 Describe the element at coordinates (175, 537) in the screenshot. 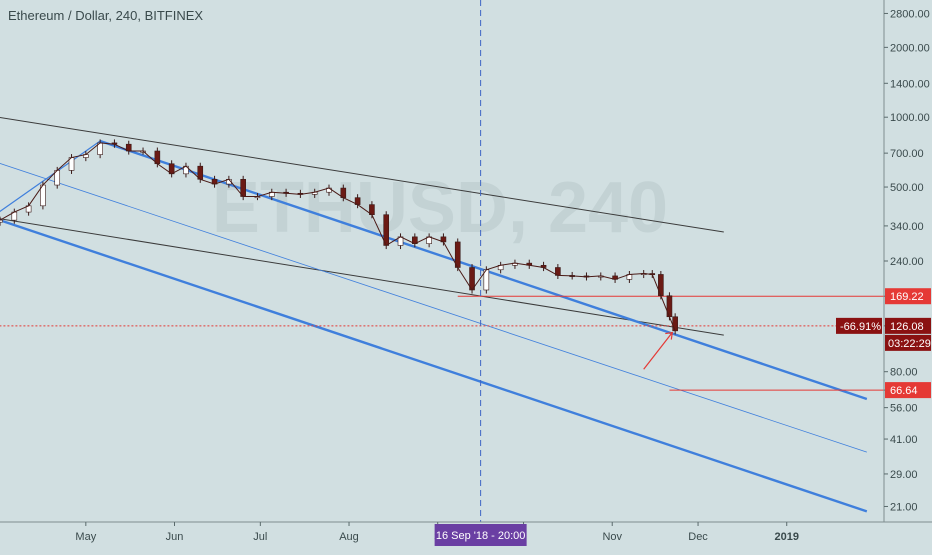

I see `x-tick-label: Jun` at that location.